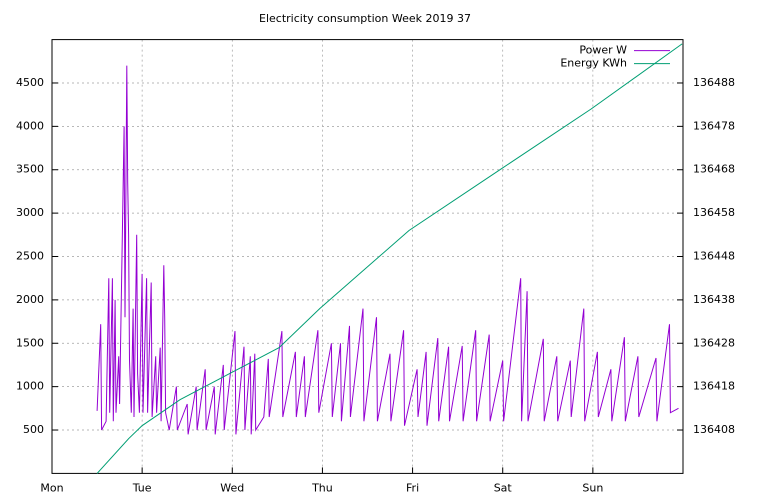 Image resolution: width=768 pixels, height=500 pixels. Describe the element at coordinates (322, 487) in the screenshot. I see `x-tick-label: Thu` at that location.